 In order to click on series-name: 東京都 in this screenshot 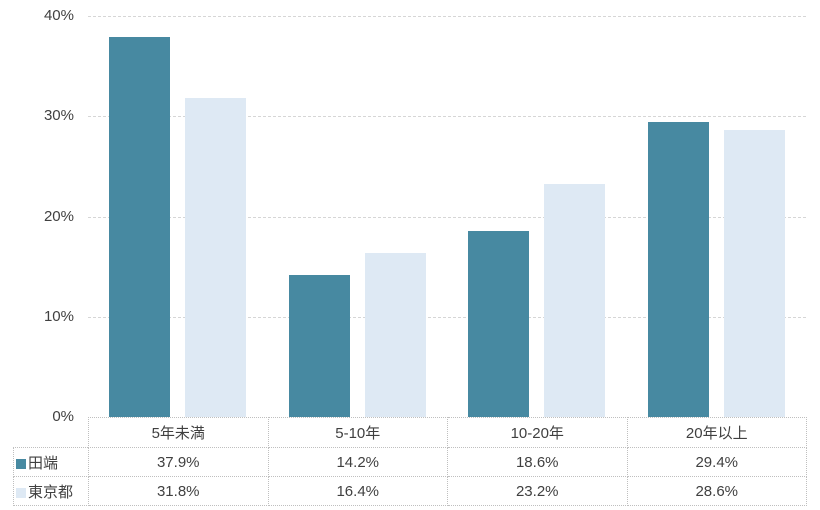, I will do `click(51, 492)`.